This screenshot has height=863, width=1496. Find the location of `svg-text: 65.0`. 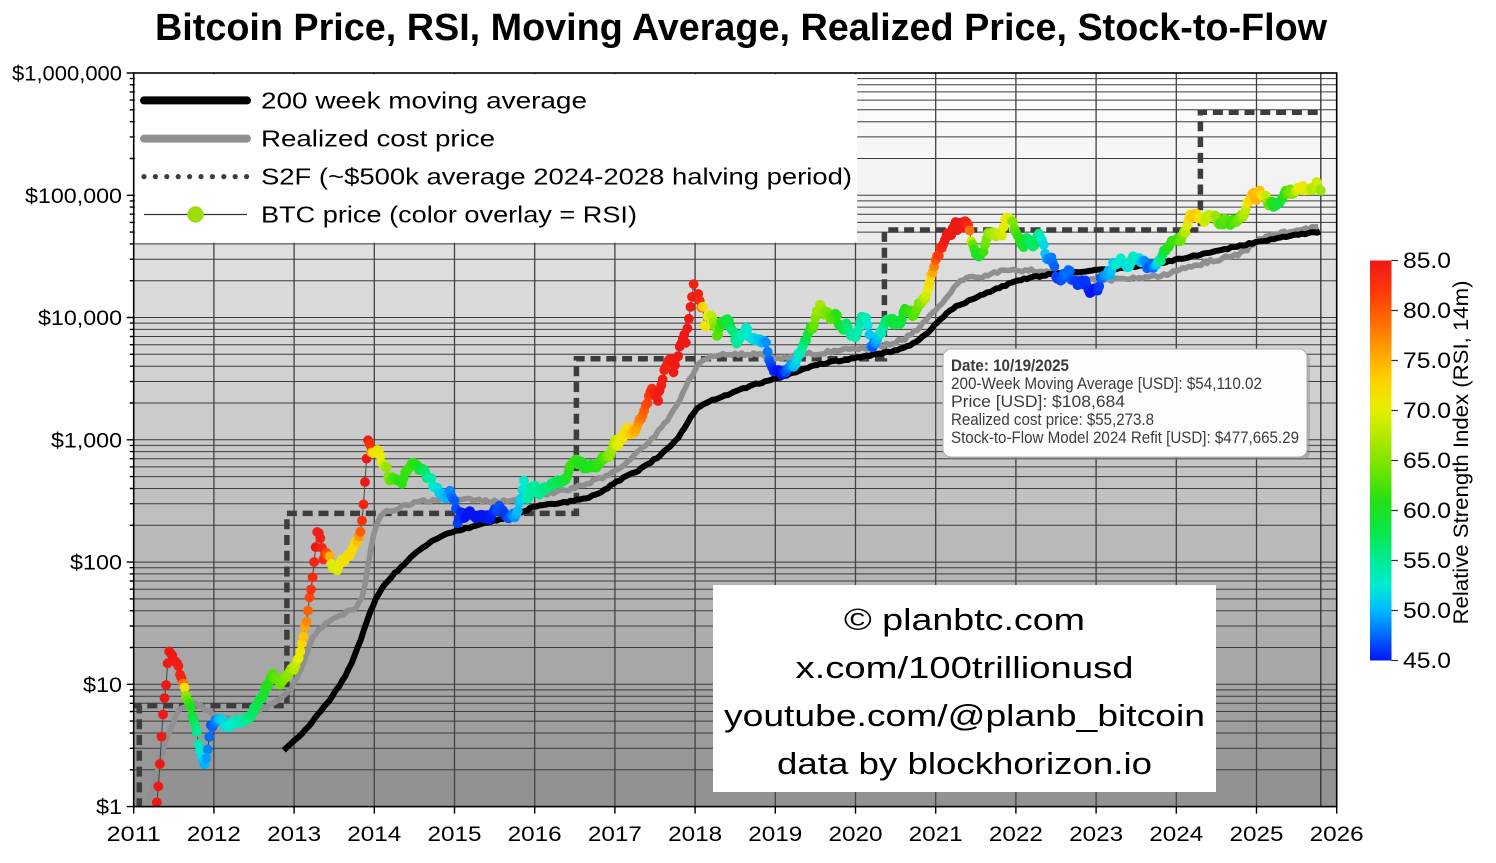

svg-text: 65.0 is located at coordinates (1427, 460).